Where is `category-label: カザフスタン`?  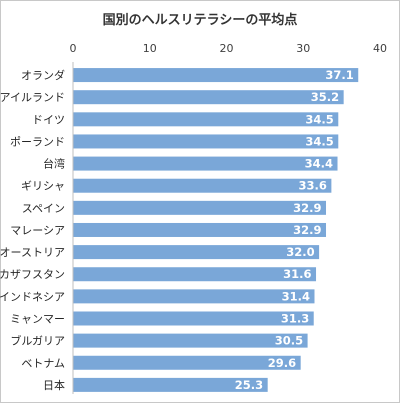 category-label: カザフスタン is located at coordinates (32, 274).